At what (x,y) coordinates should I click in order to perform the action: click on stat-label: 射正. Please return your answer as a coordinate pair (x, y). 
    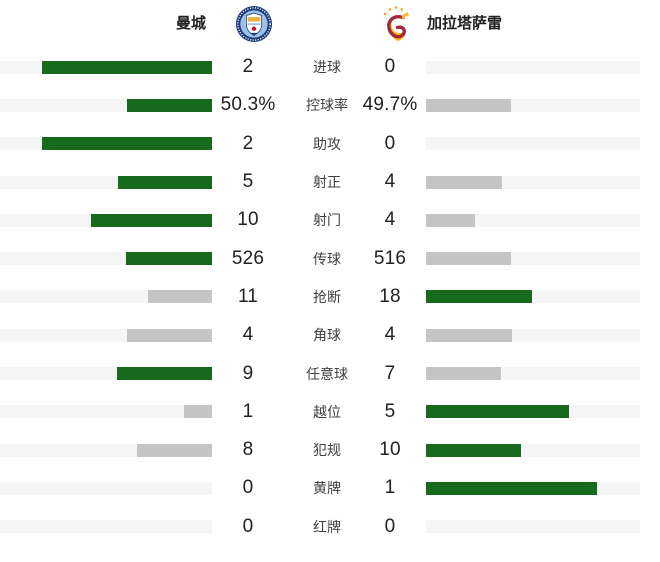
    Looking at the image, I should click on (327, 182).